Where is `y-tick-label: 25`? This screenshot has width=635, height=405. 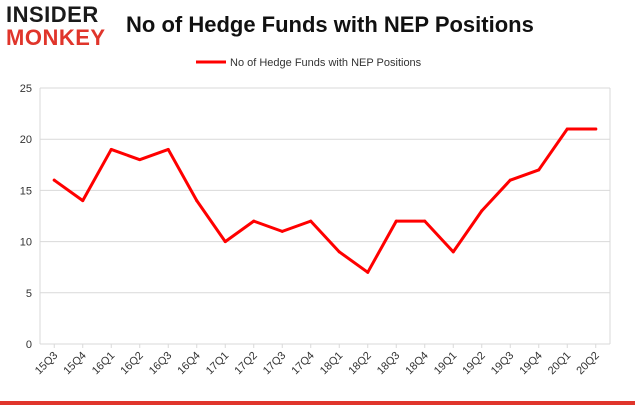
y-tick-label: 25 is located at coordinates (26, 89).